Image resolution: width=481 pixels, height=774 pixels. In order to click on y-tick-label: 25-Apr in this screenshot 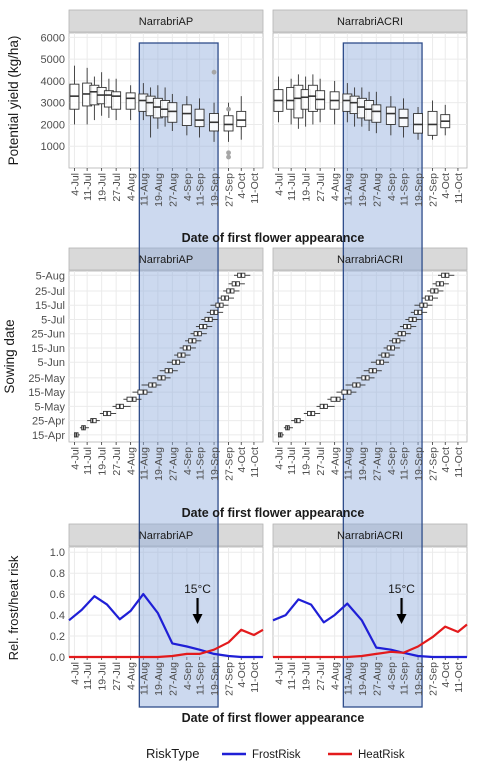, I will do `click(48, 422)`.